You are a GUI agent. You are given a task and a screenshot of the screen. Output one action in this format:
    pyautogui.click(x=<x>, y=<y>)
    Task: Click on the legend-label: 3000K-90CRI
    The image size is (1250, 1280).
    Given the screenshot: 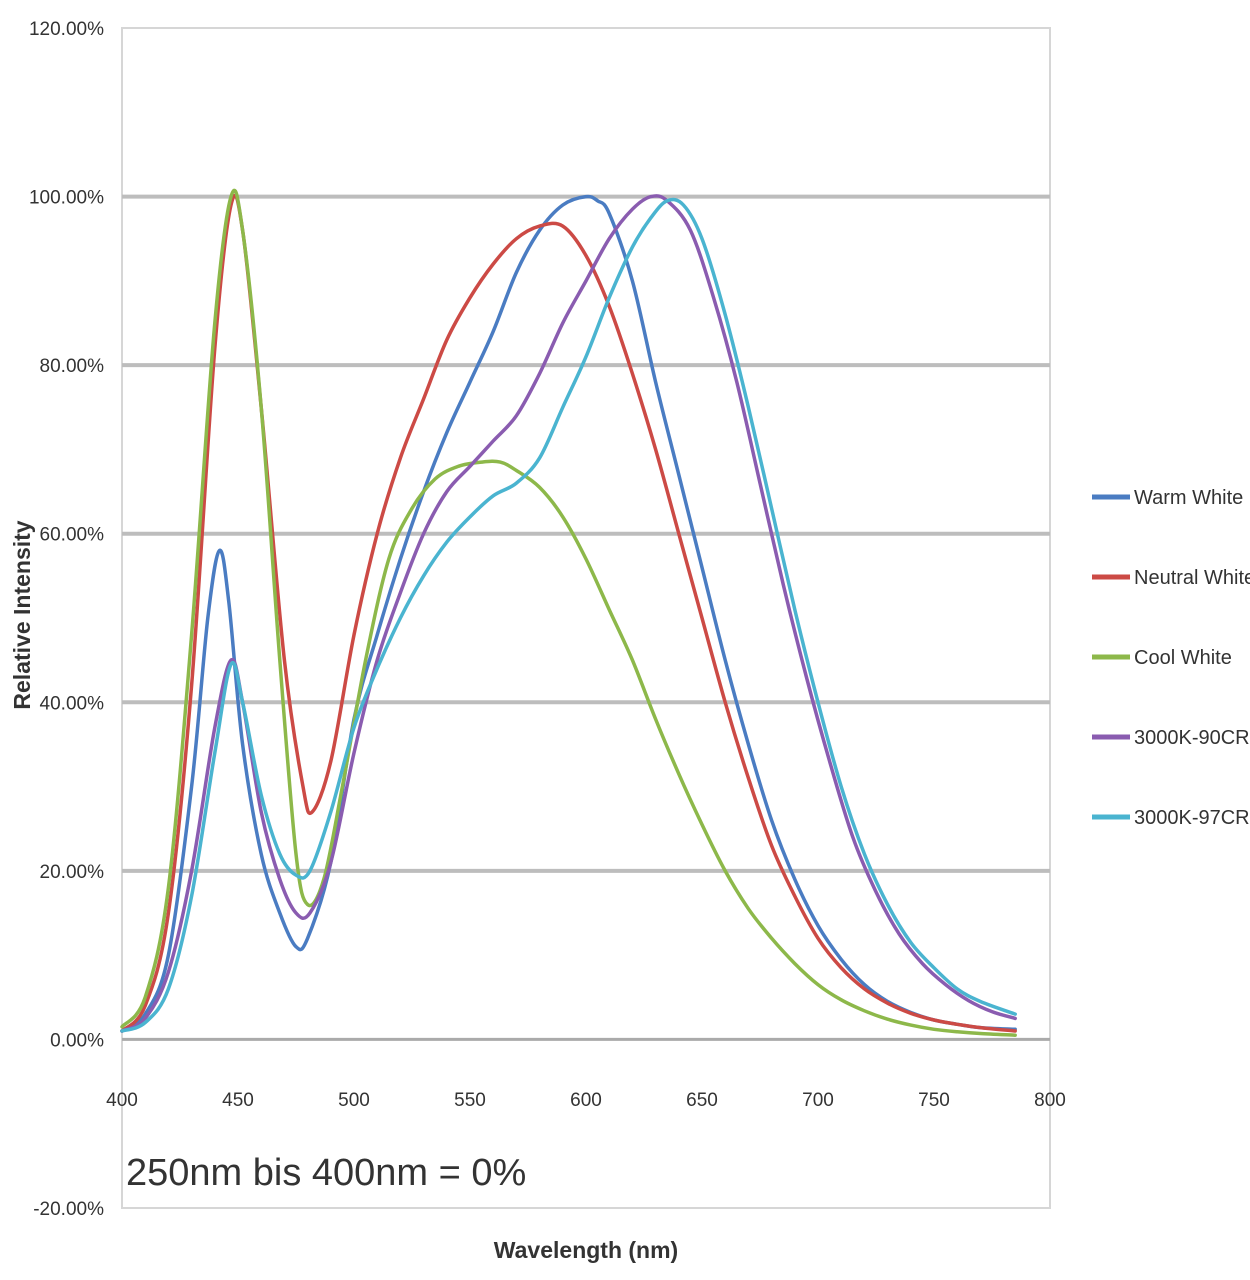 What is the action you would take?
    pyautogui.click(x=1192, y=738)
    